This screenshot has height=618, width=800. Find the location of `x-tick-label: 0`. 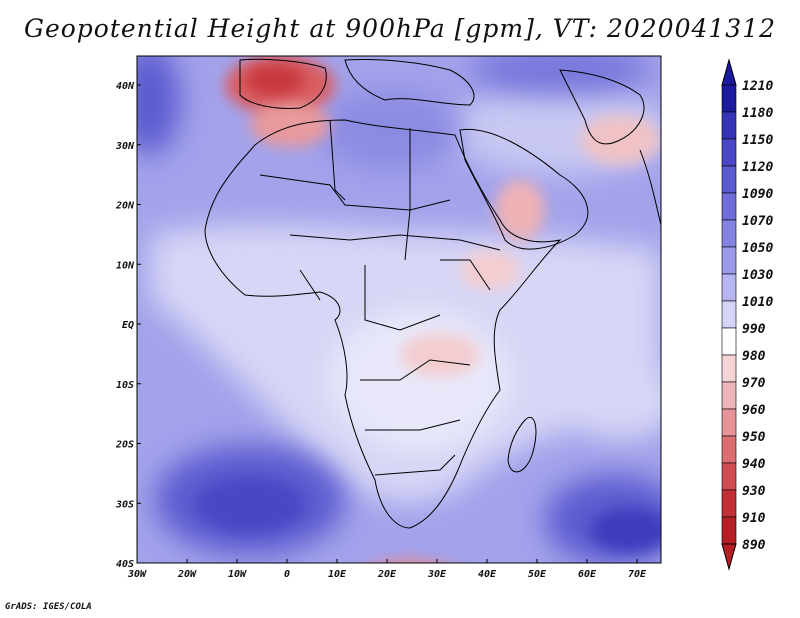

x-tick-label: 0 is located at coordinates (287, 574).